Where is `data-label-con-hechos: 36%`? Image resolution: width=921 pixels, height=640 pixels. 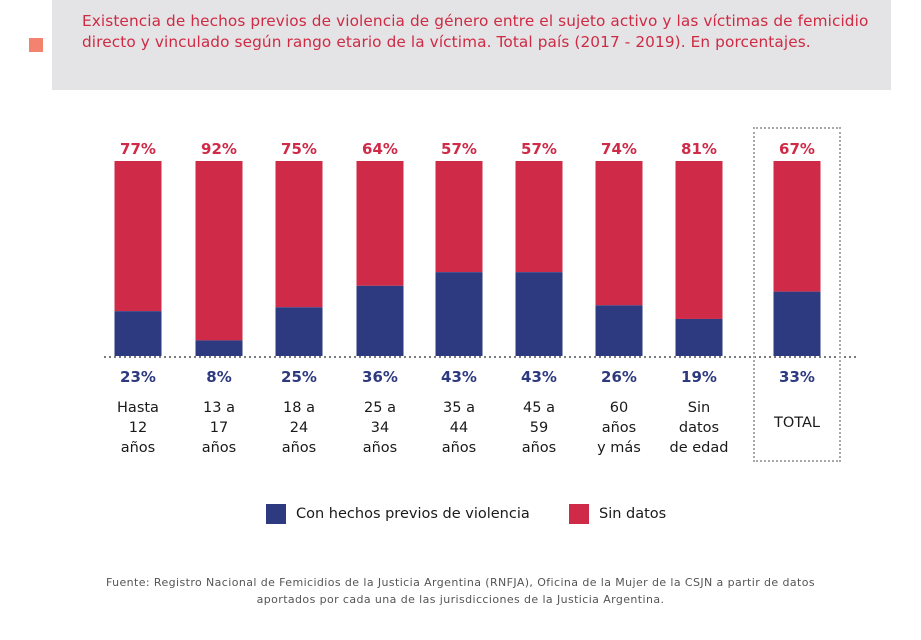 data-label-con-hechos: 36% is located at coordinates (380, 377).